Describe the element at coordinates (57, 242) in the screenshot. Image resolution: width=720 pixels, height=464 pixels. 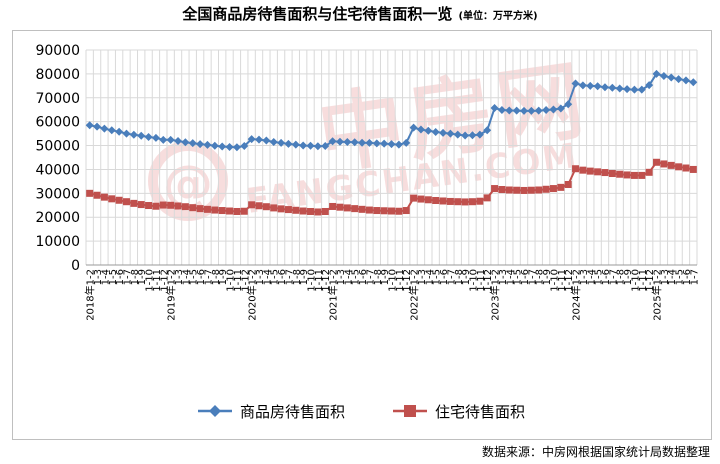
I see `y-tick-label: 10000` at that location.